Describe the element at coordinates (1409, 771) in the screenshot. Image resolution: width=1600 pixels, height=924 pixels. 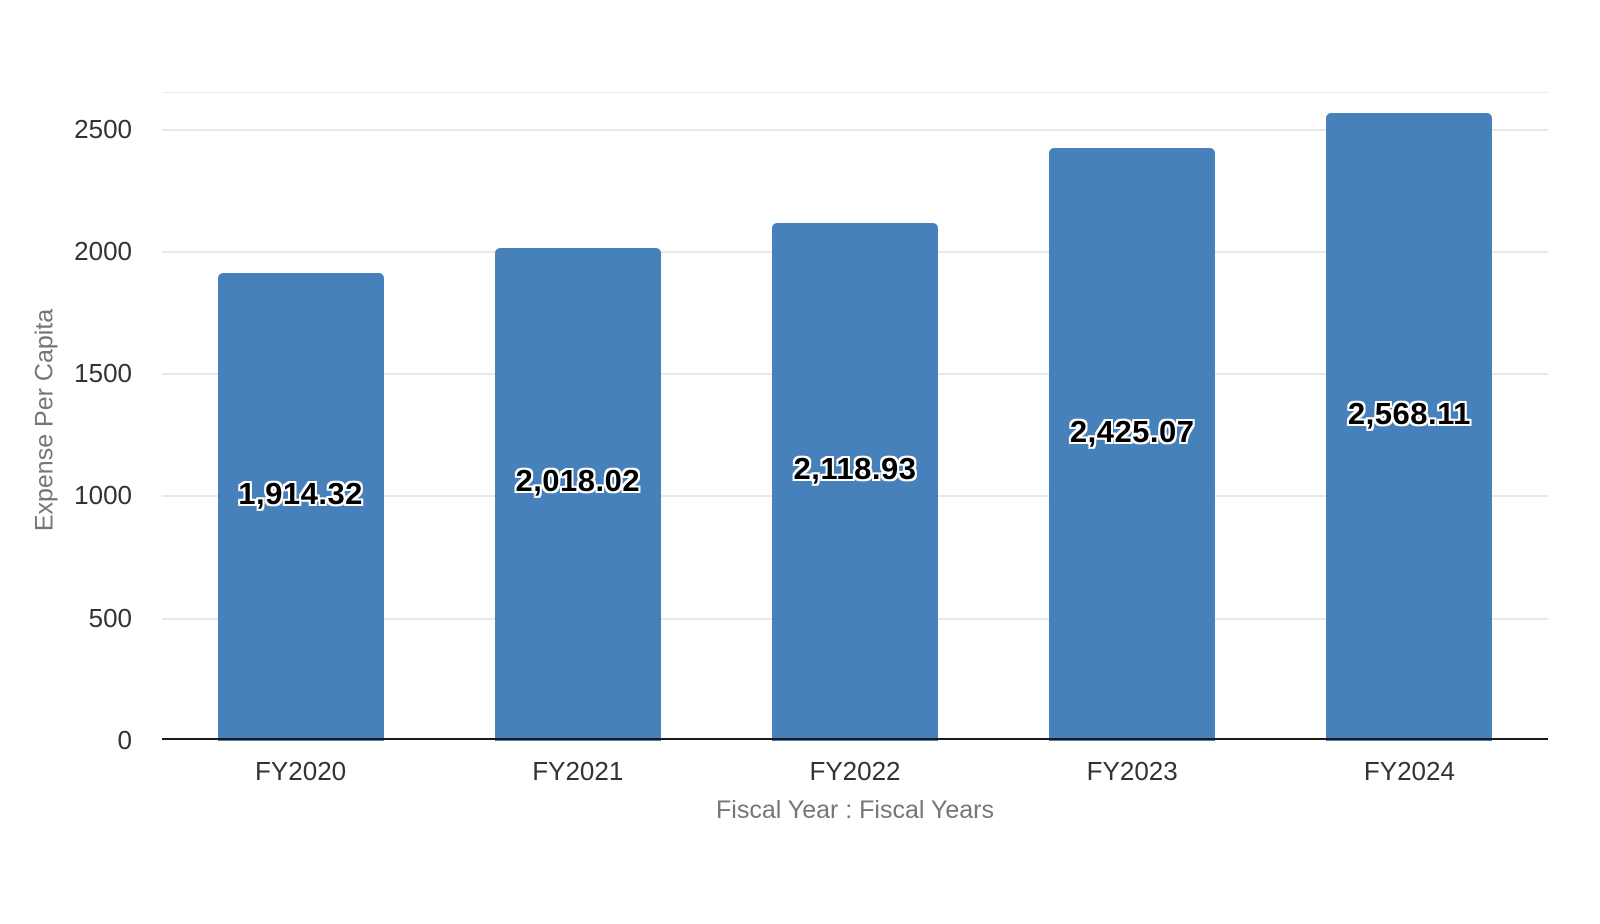
I see `x-tick-label-FY2024: FY2024` at that location.